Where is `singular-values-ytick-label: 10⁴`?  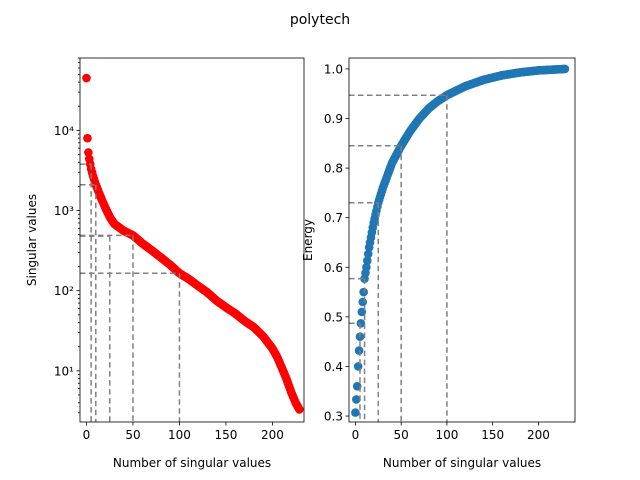 singular-values-ytick-label: 10⁴ is located at coordinates (64, 131).